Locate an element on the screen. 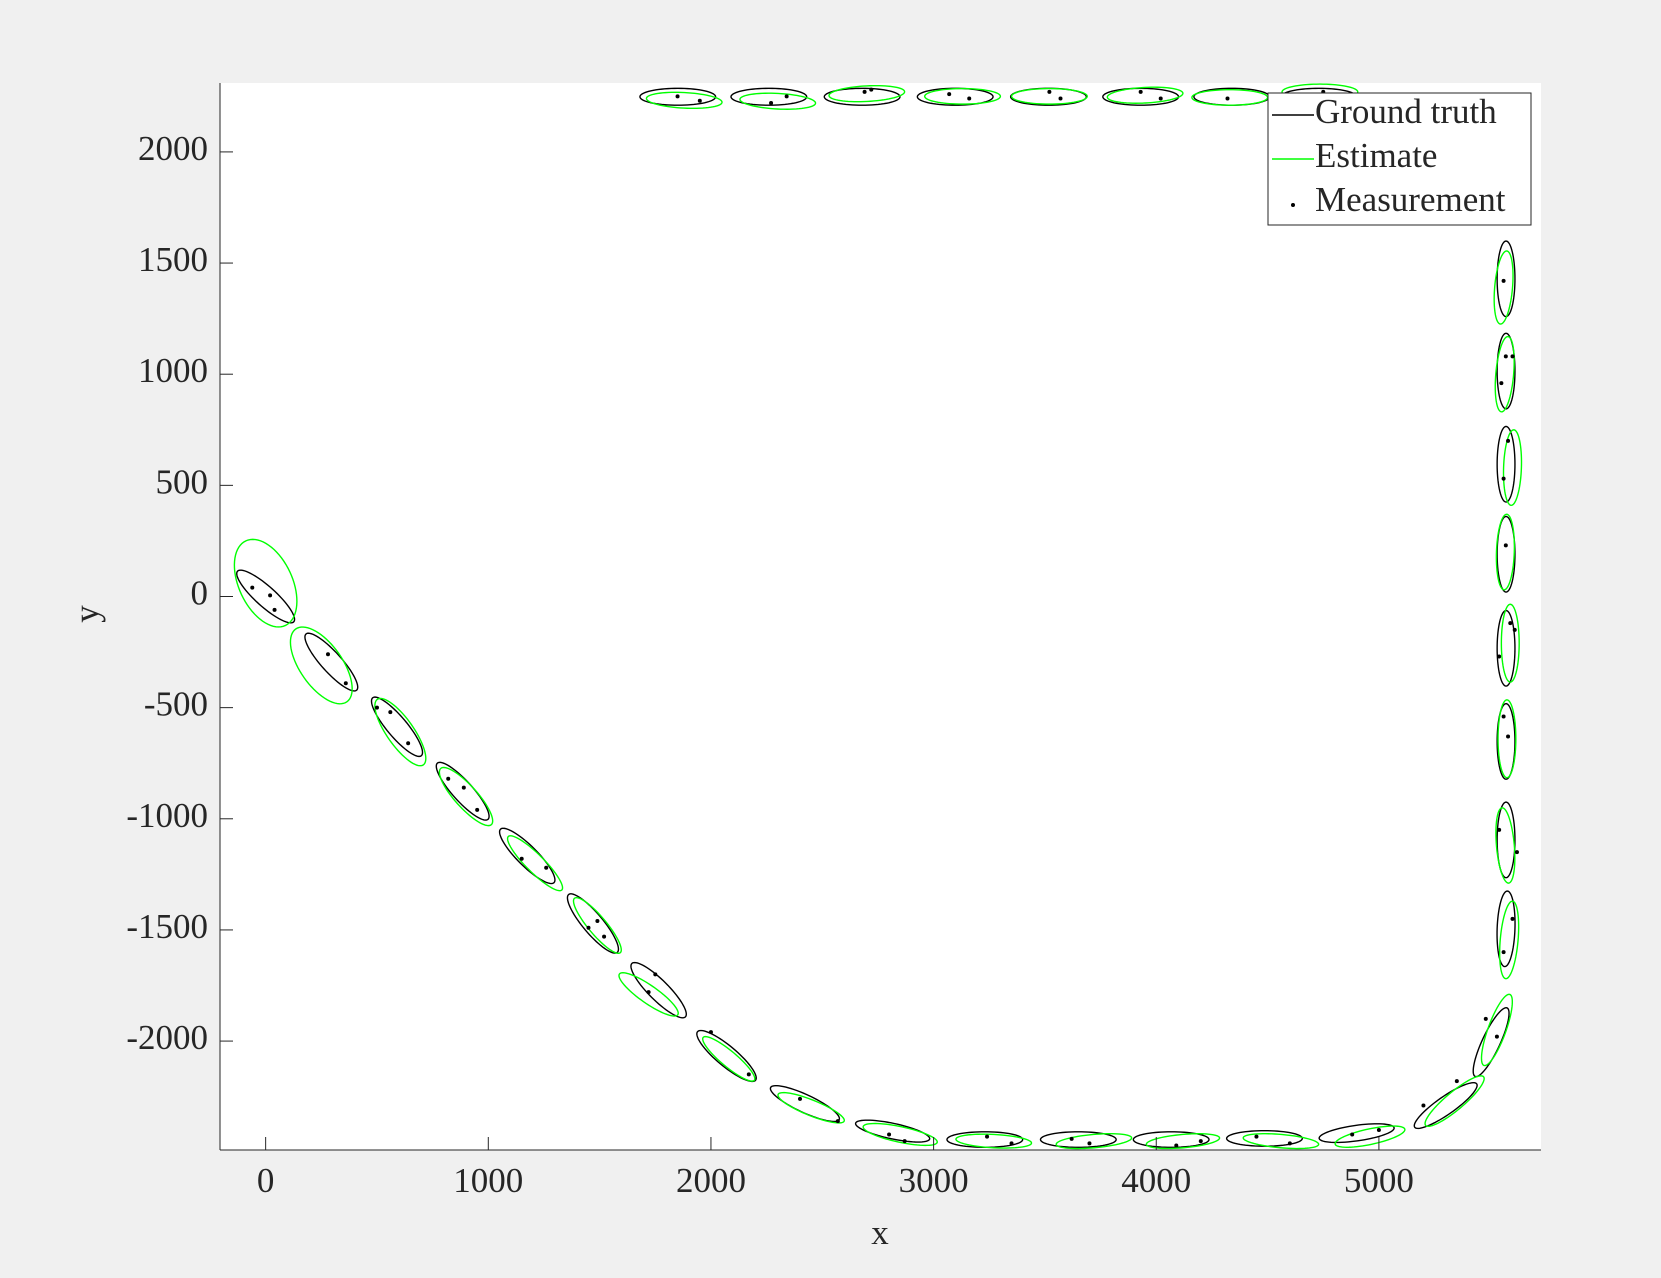  x-axis-label: x is located at coordinates (880, 1232).